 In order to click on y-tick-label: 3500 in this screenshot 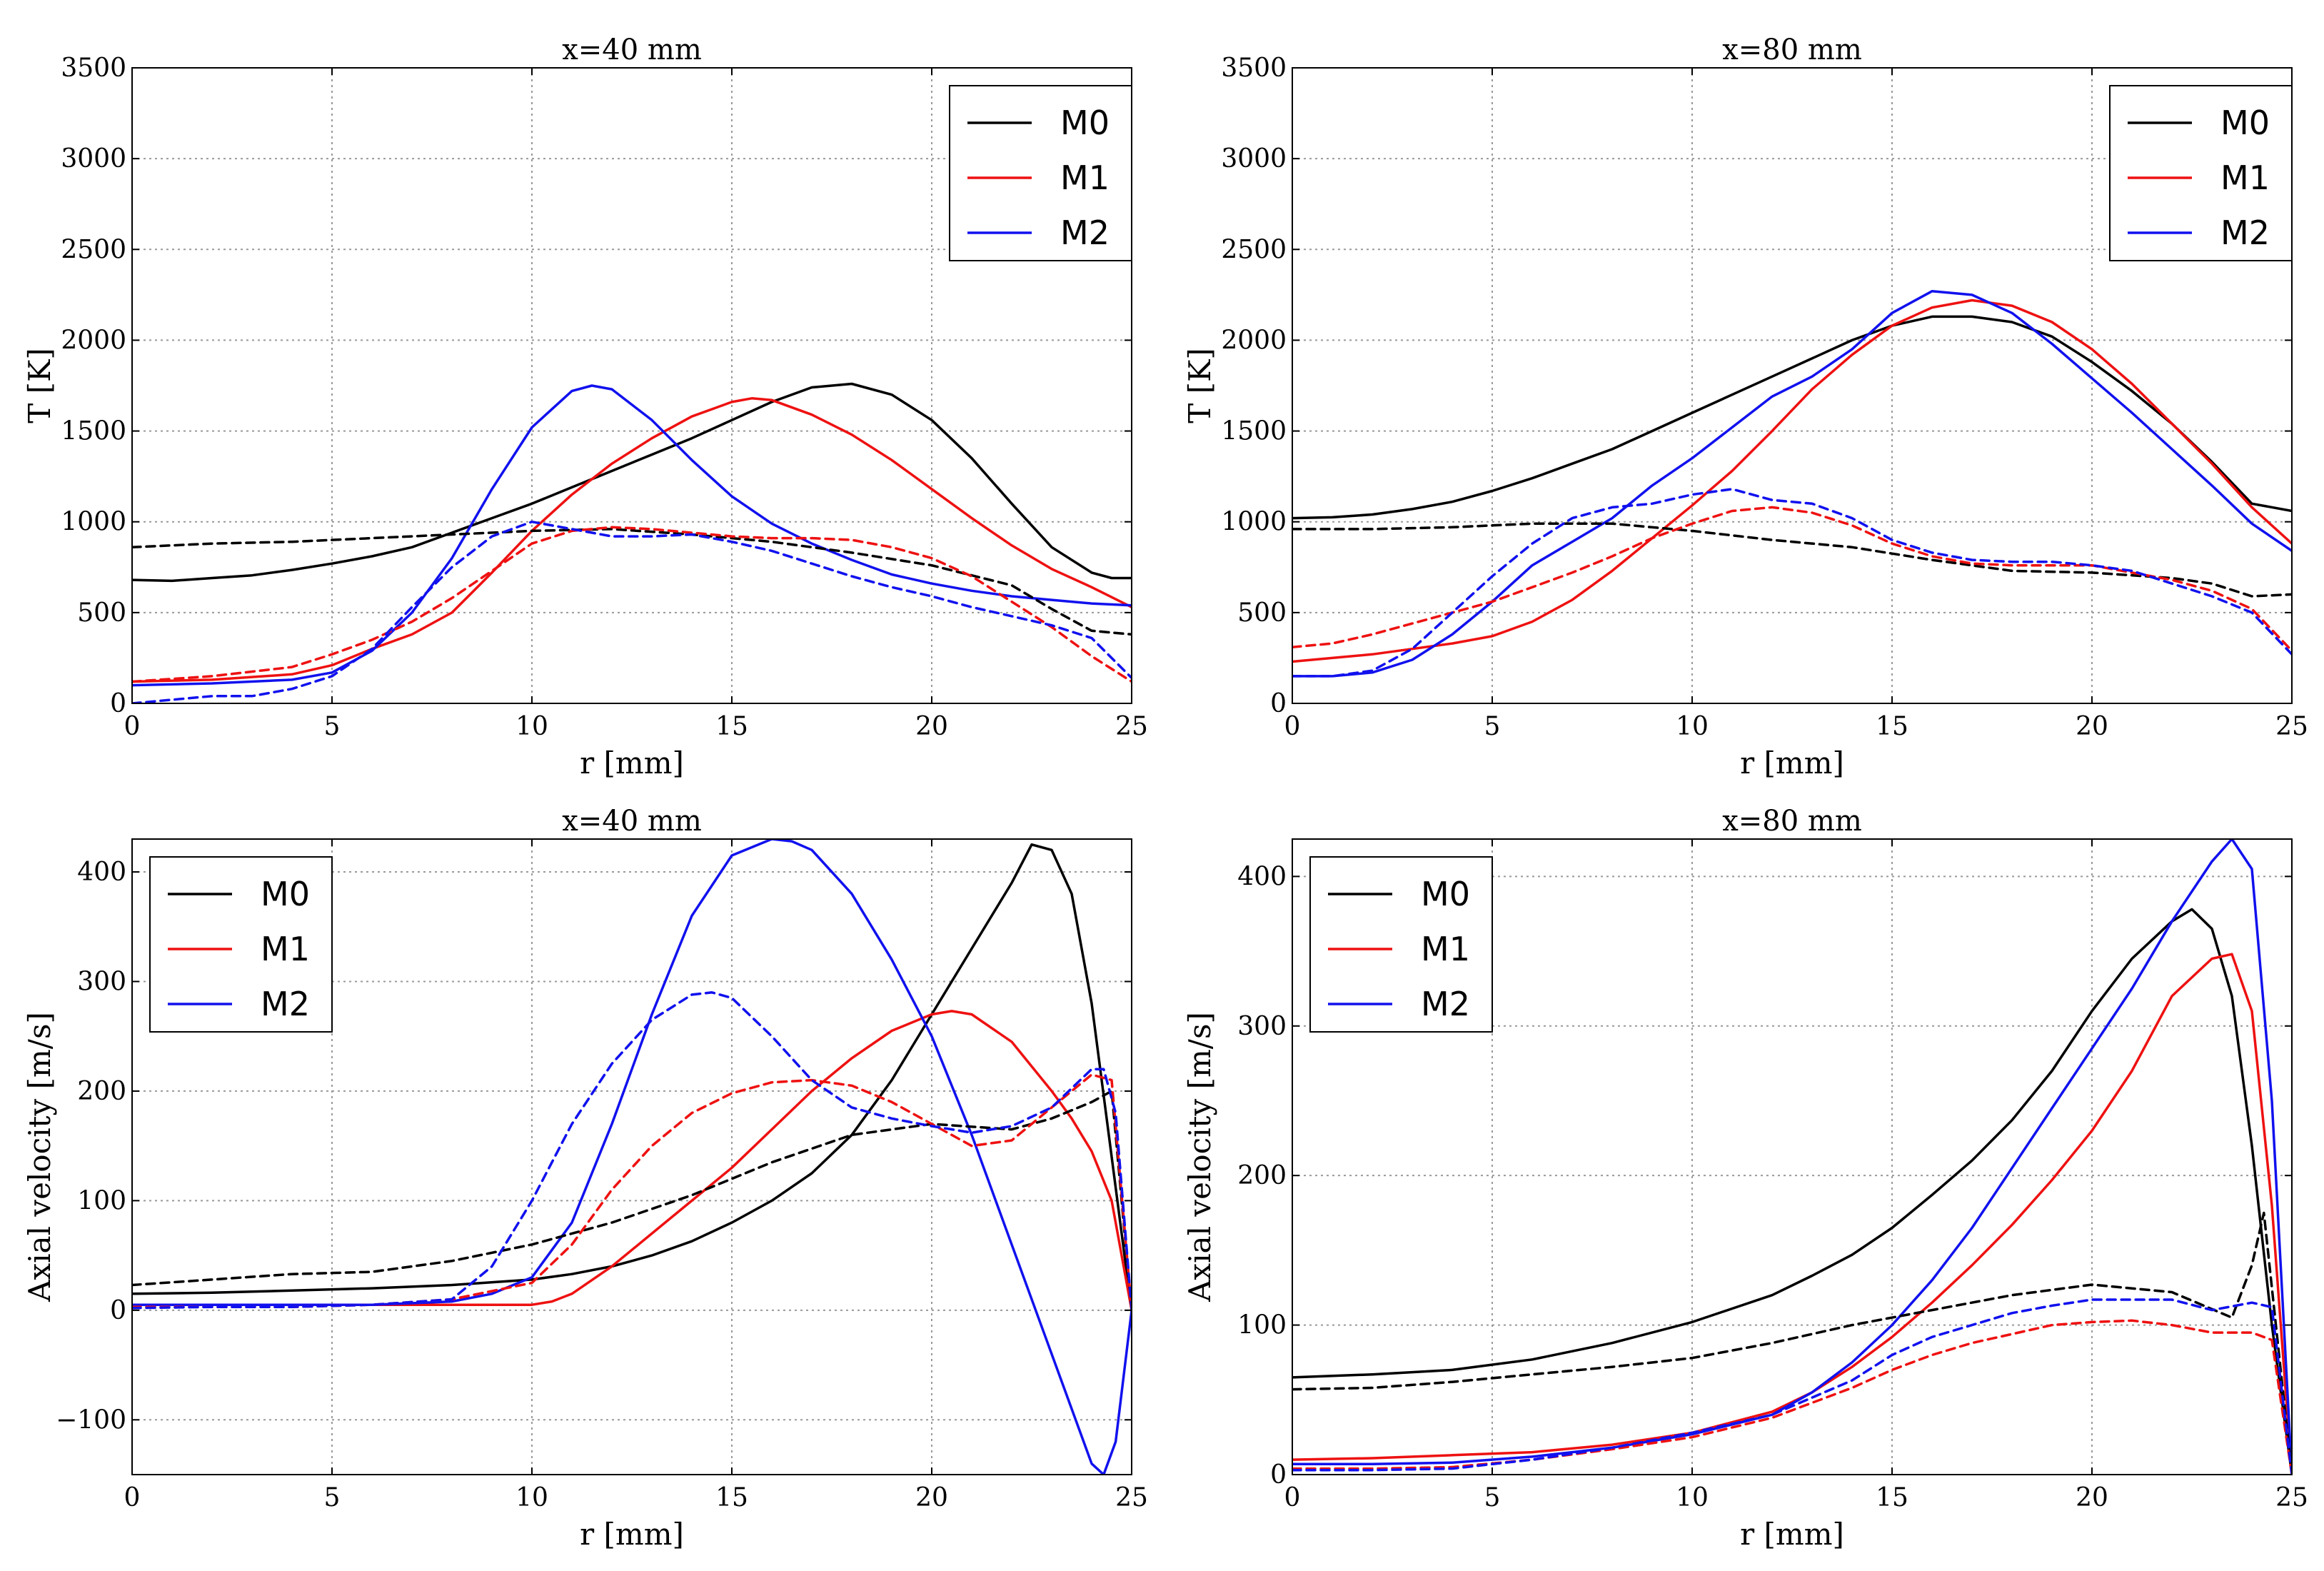, I will do `click(1254, 68)`.